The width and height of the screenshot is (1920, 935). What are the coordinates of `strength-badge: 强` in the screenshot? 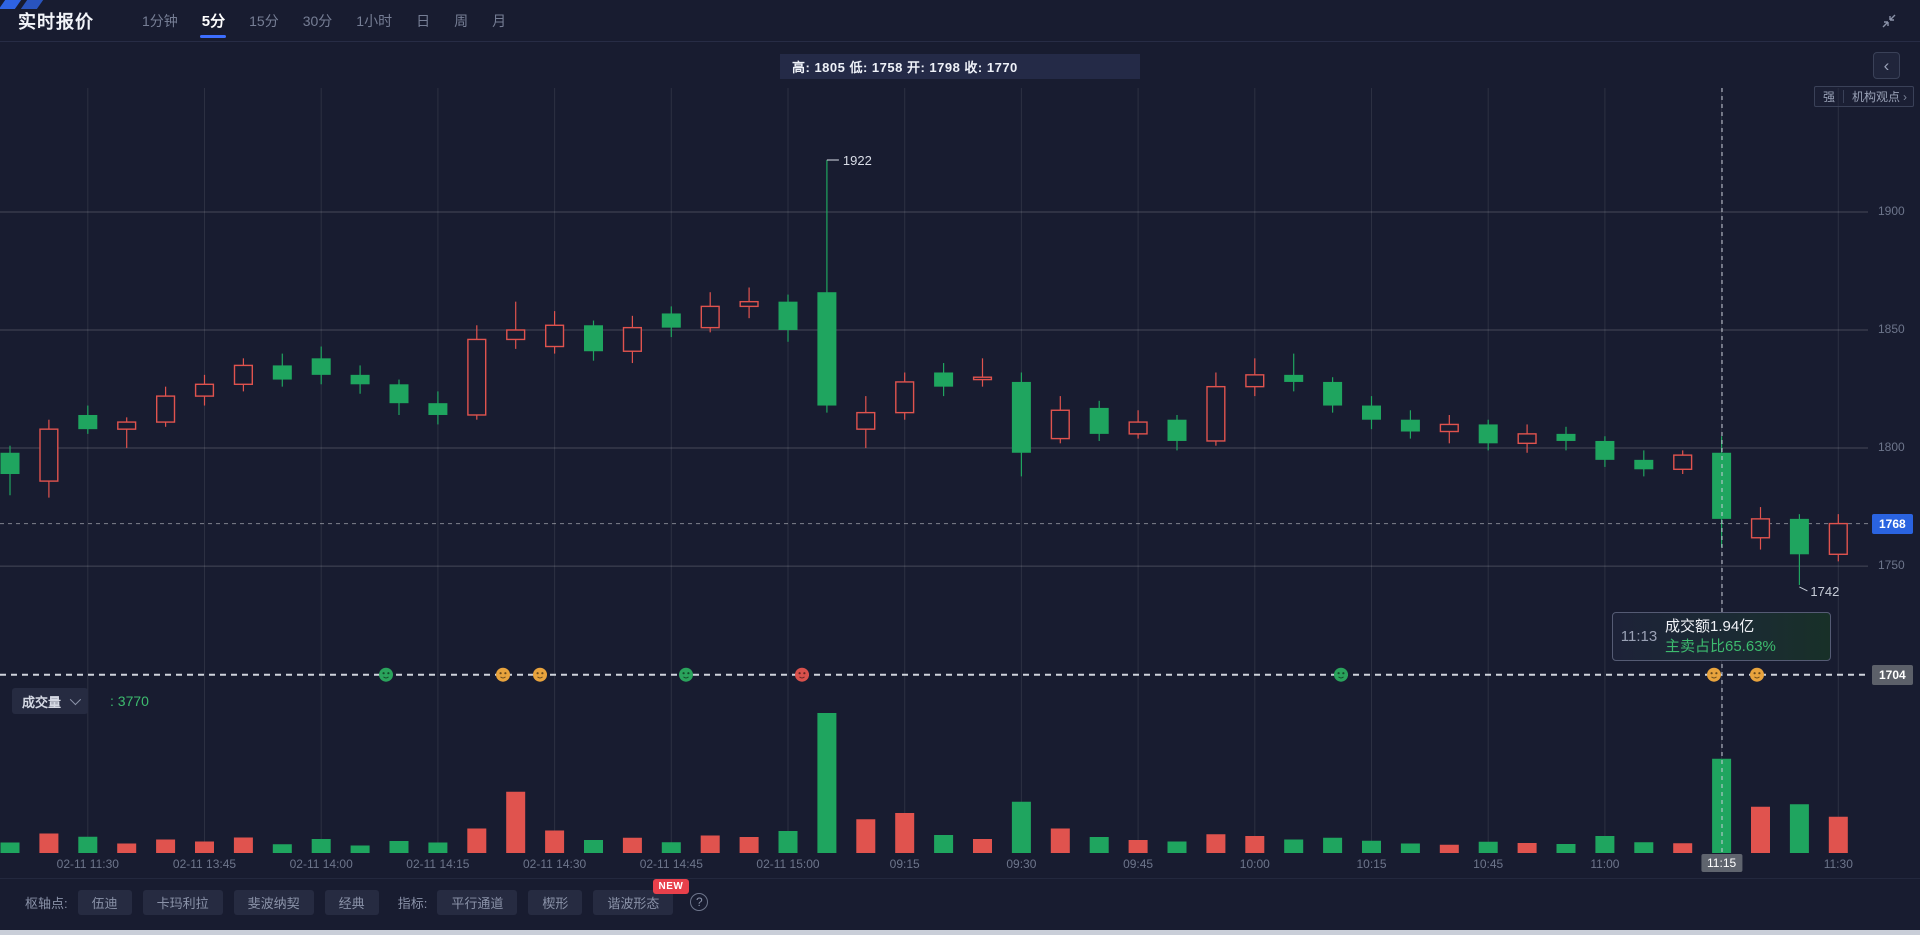 It's located at (1828, 97).